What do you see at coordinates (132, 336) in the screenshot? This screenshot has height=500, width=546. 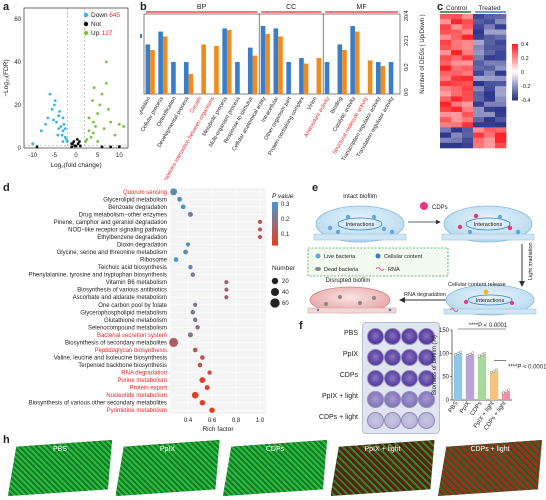 I see `kegg-pathway-label: Bacterial secretion system` at bounding box center [132, 336].